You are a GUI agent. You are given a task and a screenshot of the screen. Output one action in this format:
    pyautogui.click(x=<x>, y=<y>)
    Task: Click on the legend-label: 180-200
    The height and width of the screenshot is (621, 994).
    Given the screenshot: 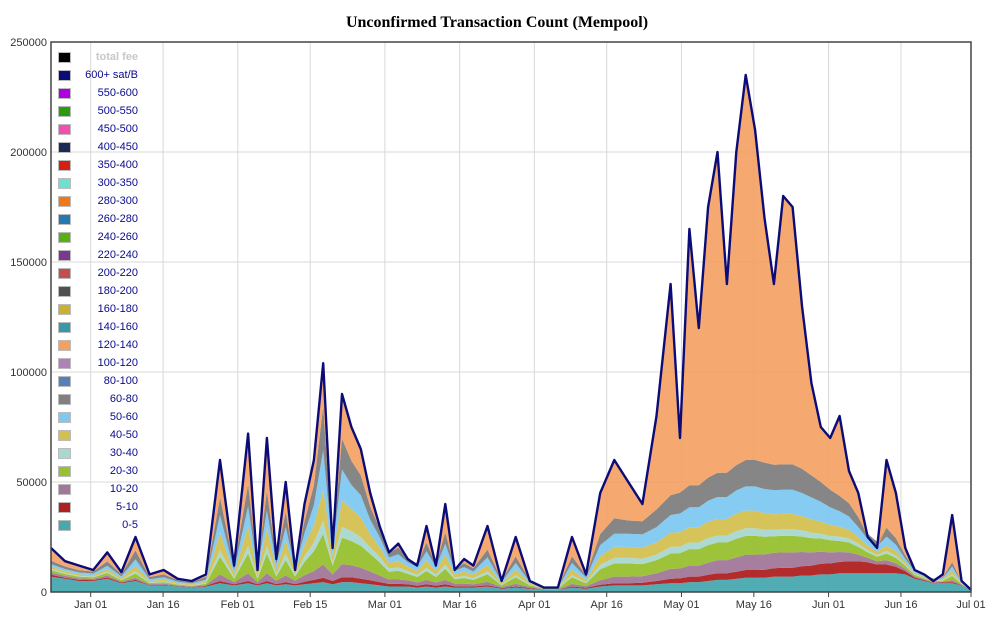 What is the action you would take?
    pyautogui.click(x=117, y=291)
    